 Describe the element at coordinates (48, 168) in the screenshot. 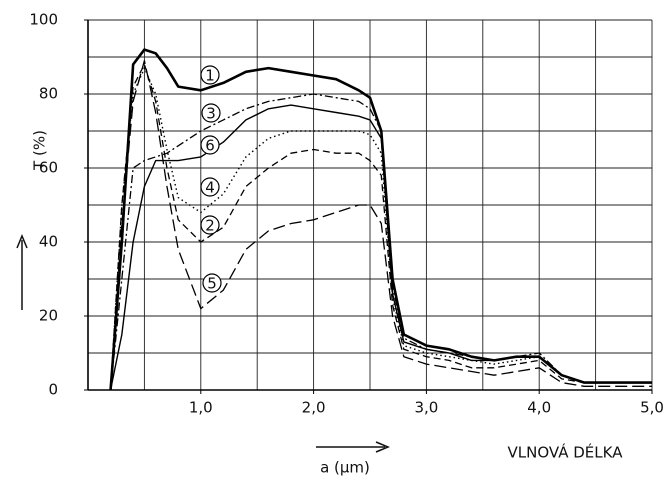

I see `y-tick-label: 60` at that location.